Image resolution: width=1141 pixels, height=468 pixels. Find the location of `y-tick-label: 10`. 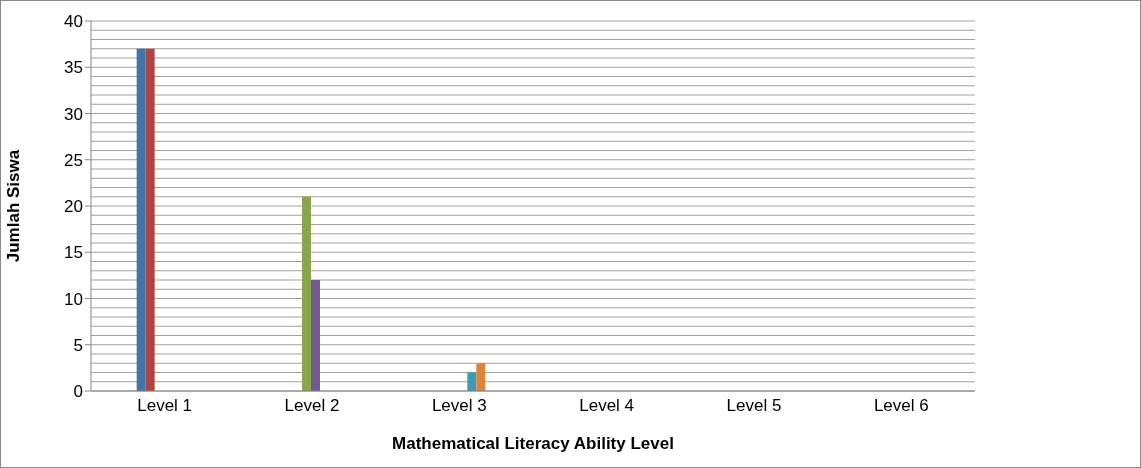

y-tick-label: 10 is located at coordinates (73, 299).